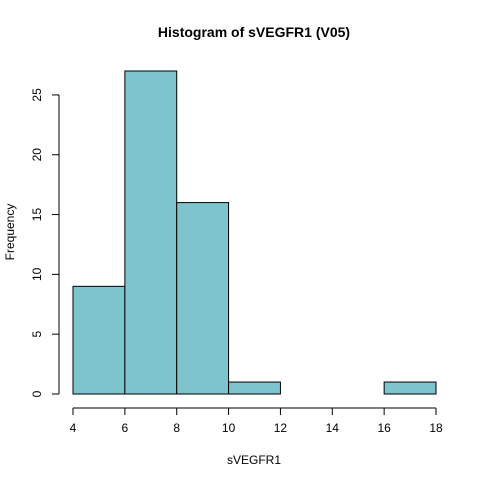  I want to click on x-tick-label: 16, so click(384, 428).